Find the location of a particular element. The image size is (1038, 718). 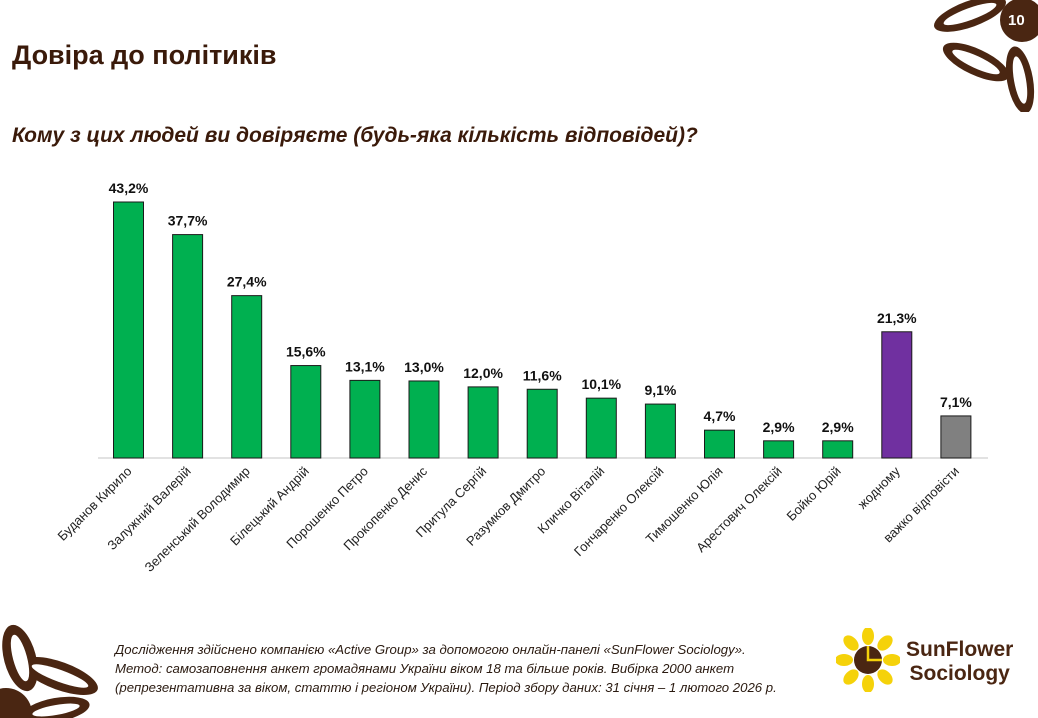

page-title: Довіра до політиків is located at coordinates (144, 55).